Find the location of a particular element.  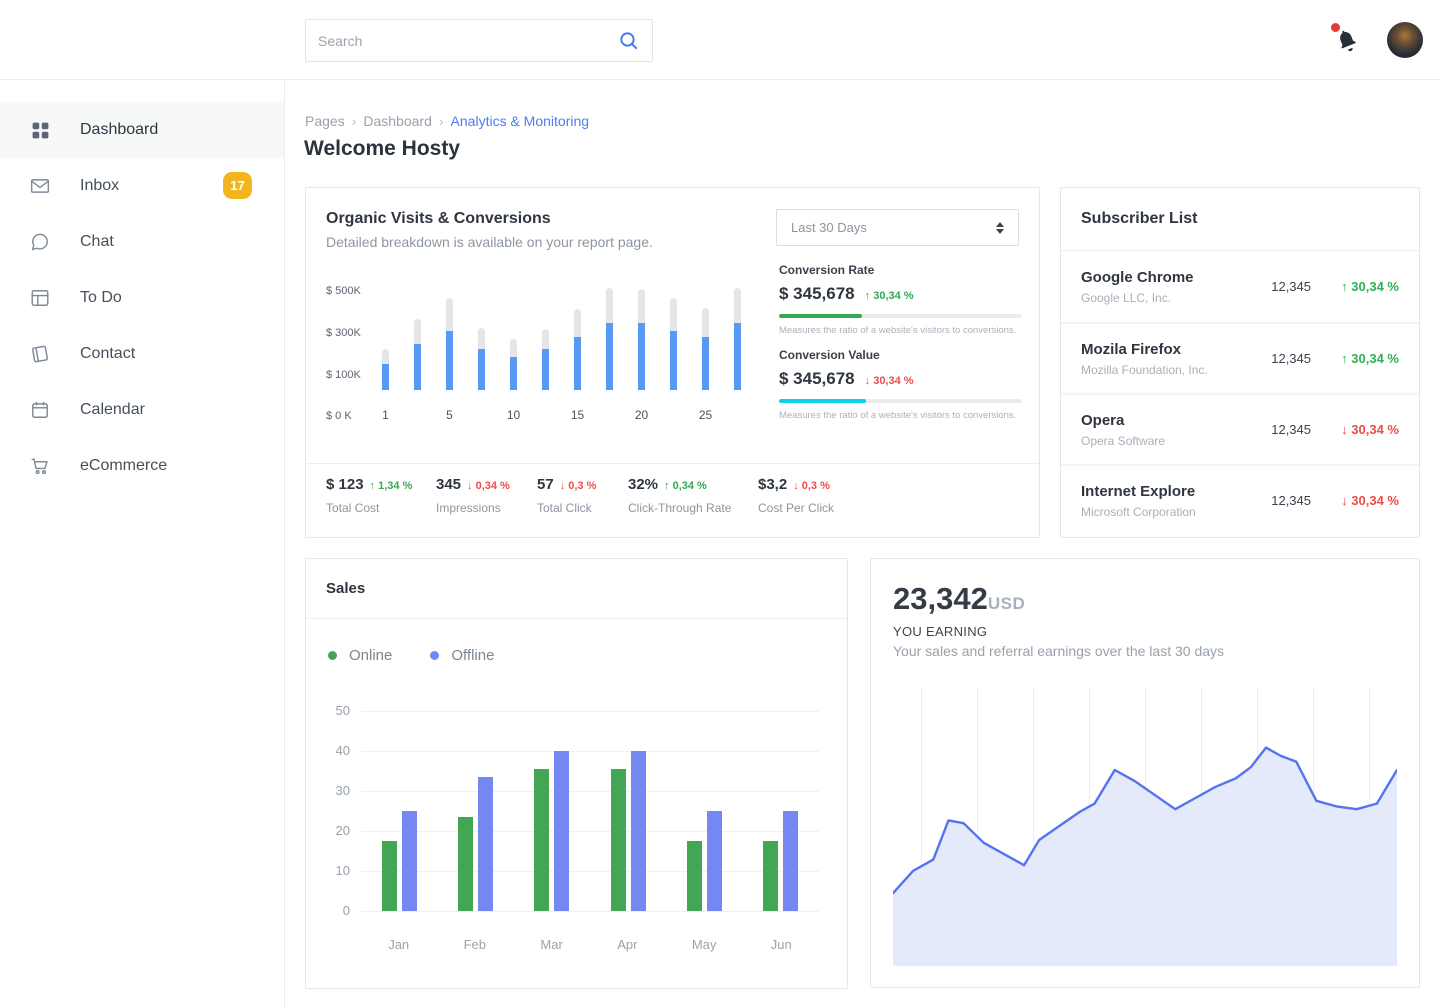

sales-legend: Online Offline is located at coordinates (411, 655).